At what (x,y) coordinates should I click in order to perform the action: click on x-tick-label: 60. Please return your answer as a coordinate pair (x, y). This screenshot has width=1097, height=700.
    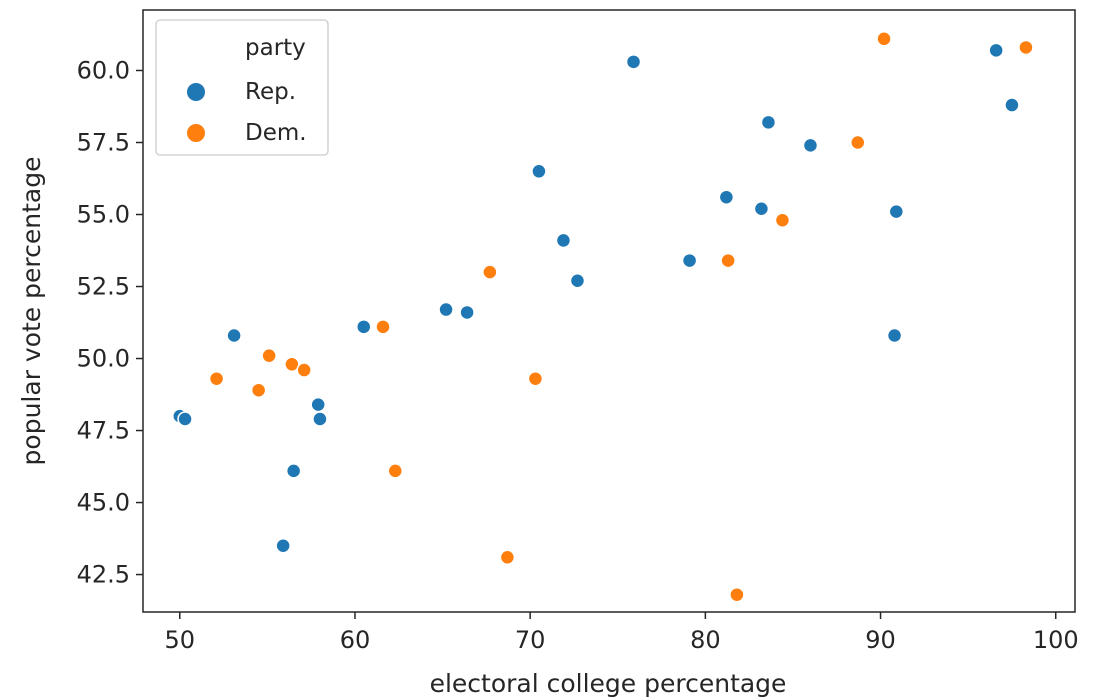
    Looking at the image, I should click on (355, 640).